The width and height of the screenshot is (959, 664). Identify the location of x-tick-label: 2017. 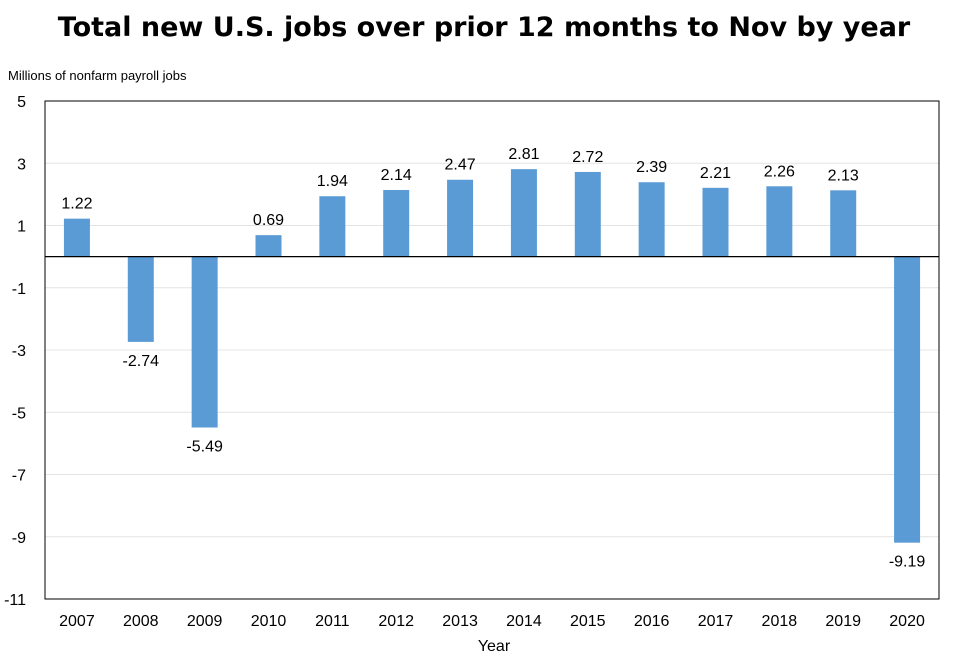
(716, 621).